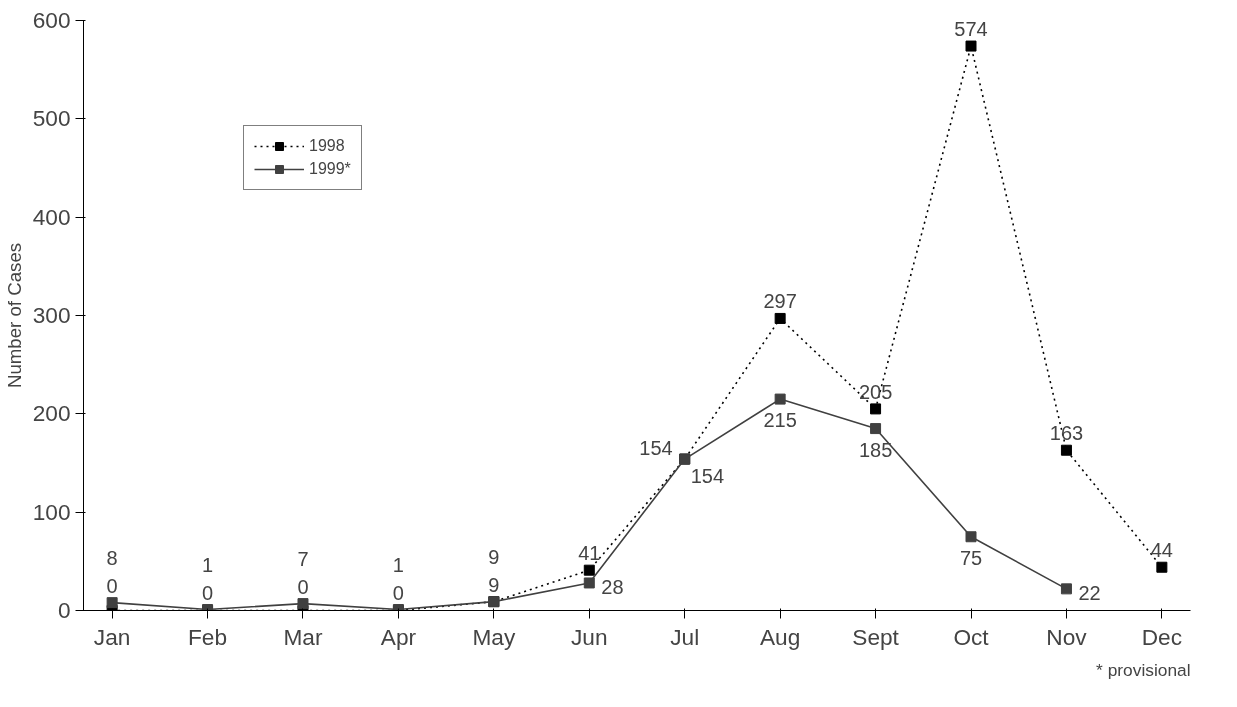 This screenshot has width=1237, height=707. Describe the element at coordinates (208, 636) in the screenshot. I see `x-tick-label: Feb` at that location.